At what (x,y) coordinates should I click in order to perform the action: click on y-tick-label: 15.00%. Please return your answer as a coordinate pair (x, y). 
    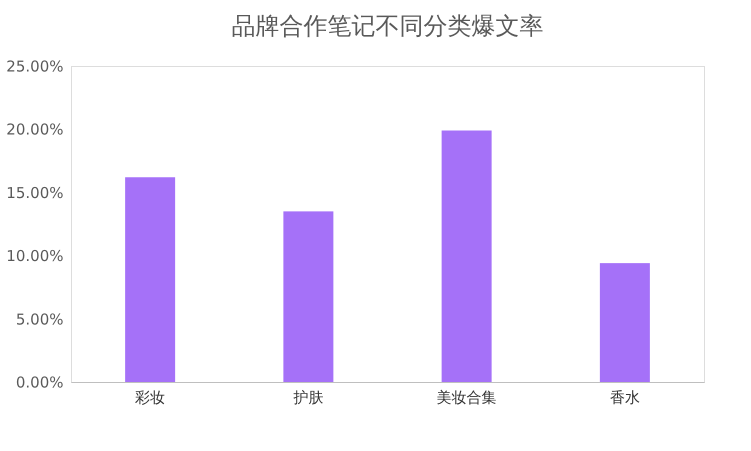
    Looking at the image, I should click on (35, 193).